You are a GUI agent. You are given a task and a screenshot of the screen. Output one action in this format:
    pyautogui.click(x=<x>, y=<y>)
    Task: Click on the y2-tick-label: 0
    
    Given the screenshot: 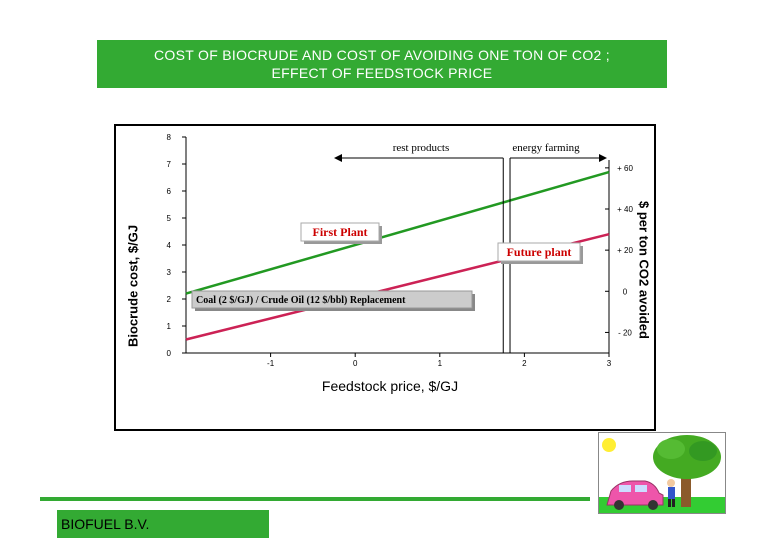 What is the action you would take?
    pyautogui.click(x=625, y=291)
    